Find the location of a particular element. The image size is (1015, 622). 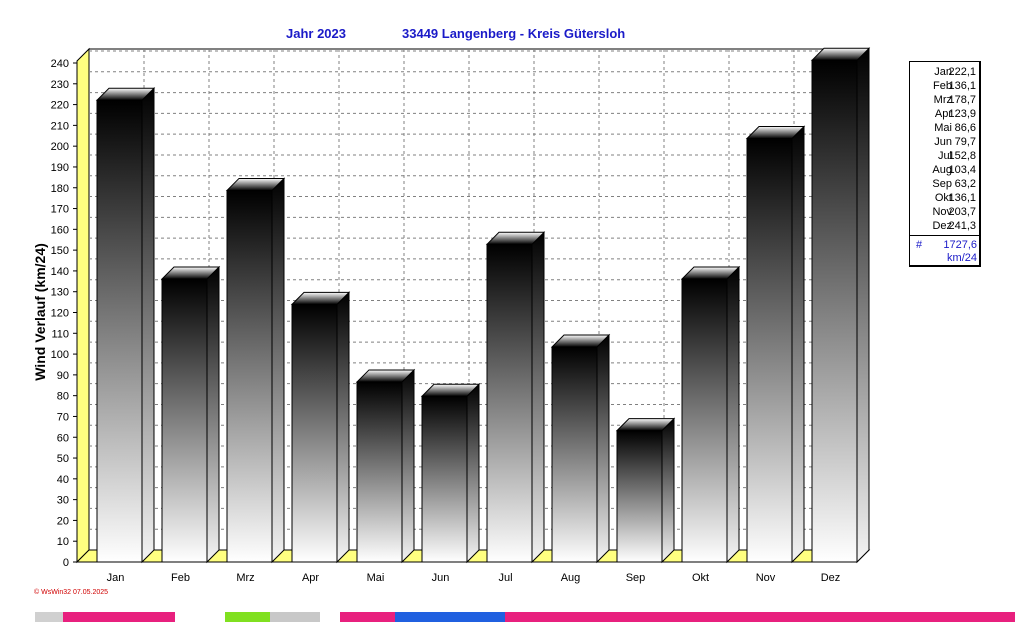

y-tick-label: 140 is located at coordinates (60, 272).